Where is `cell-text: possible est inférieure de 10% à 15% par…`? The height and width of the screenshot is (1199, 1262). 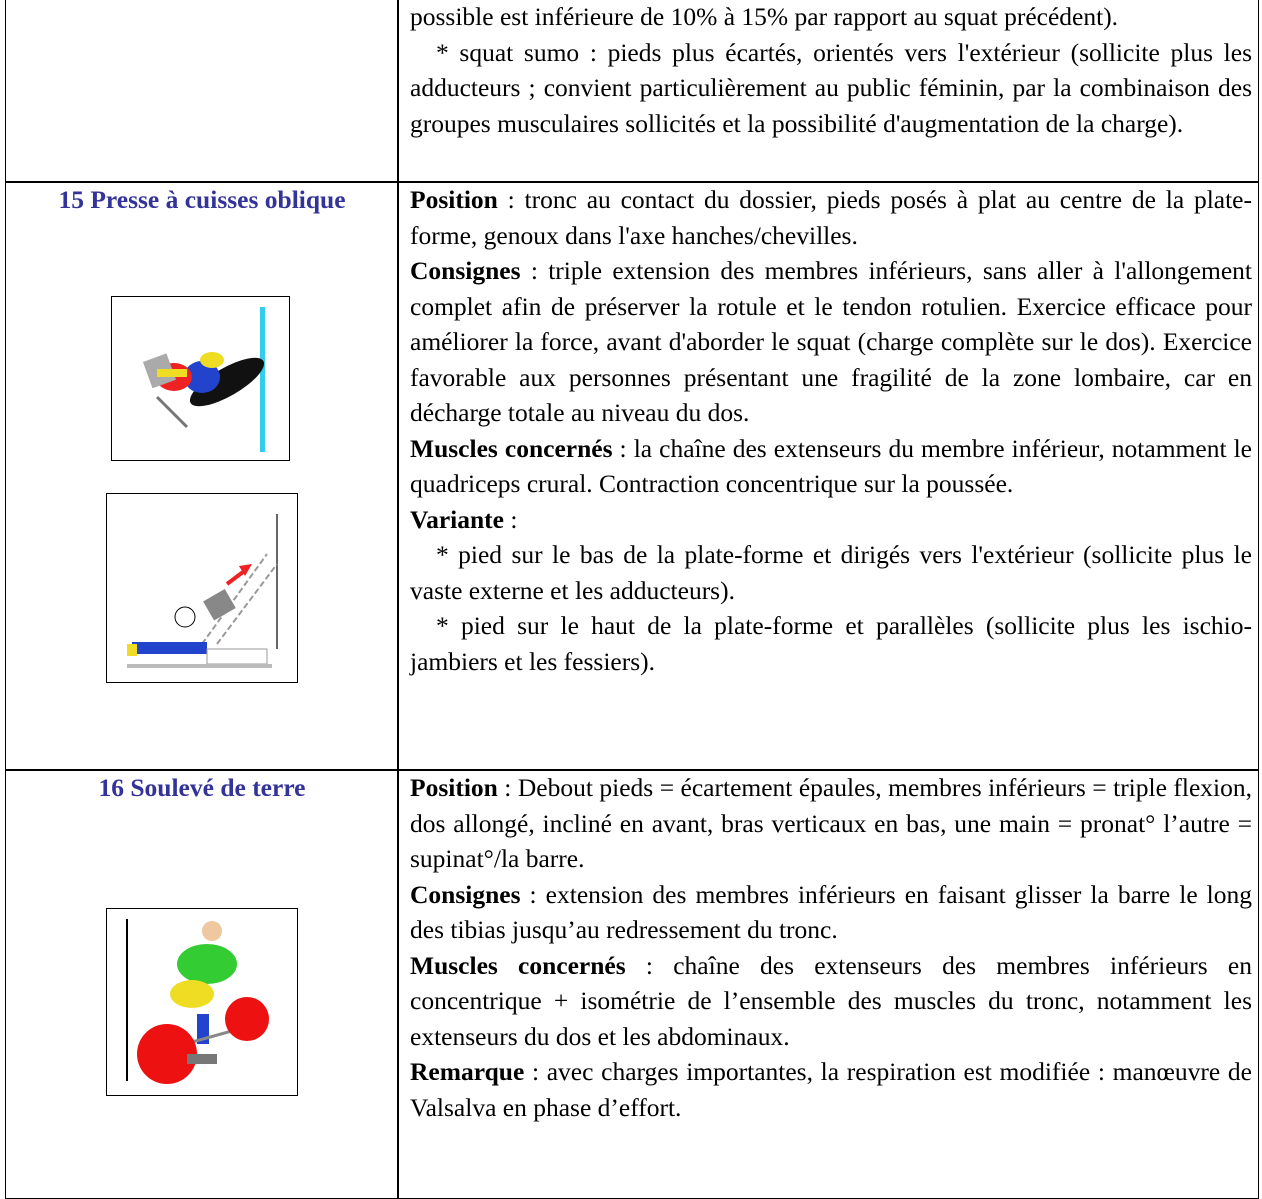 cell-text: possible est inférieure de 10% à 15% par… is located at coordinates (828, 91).